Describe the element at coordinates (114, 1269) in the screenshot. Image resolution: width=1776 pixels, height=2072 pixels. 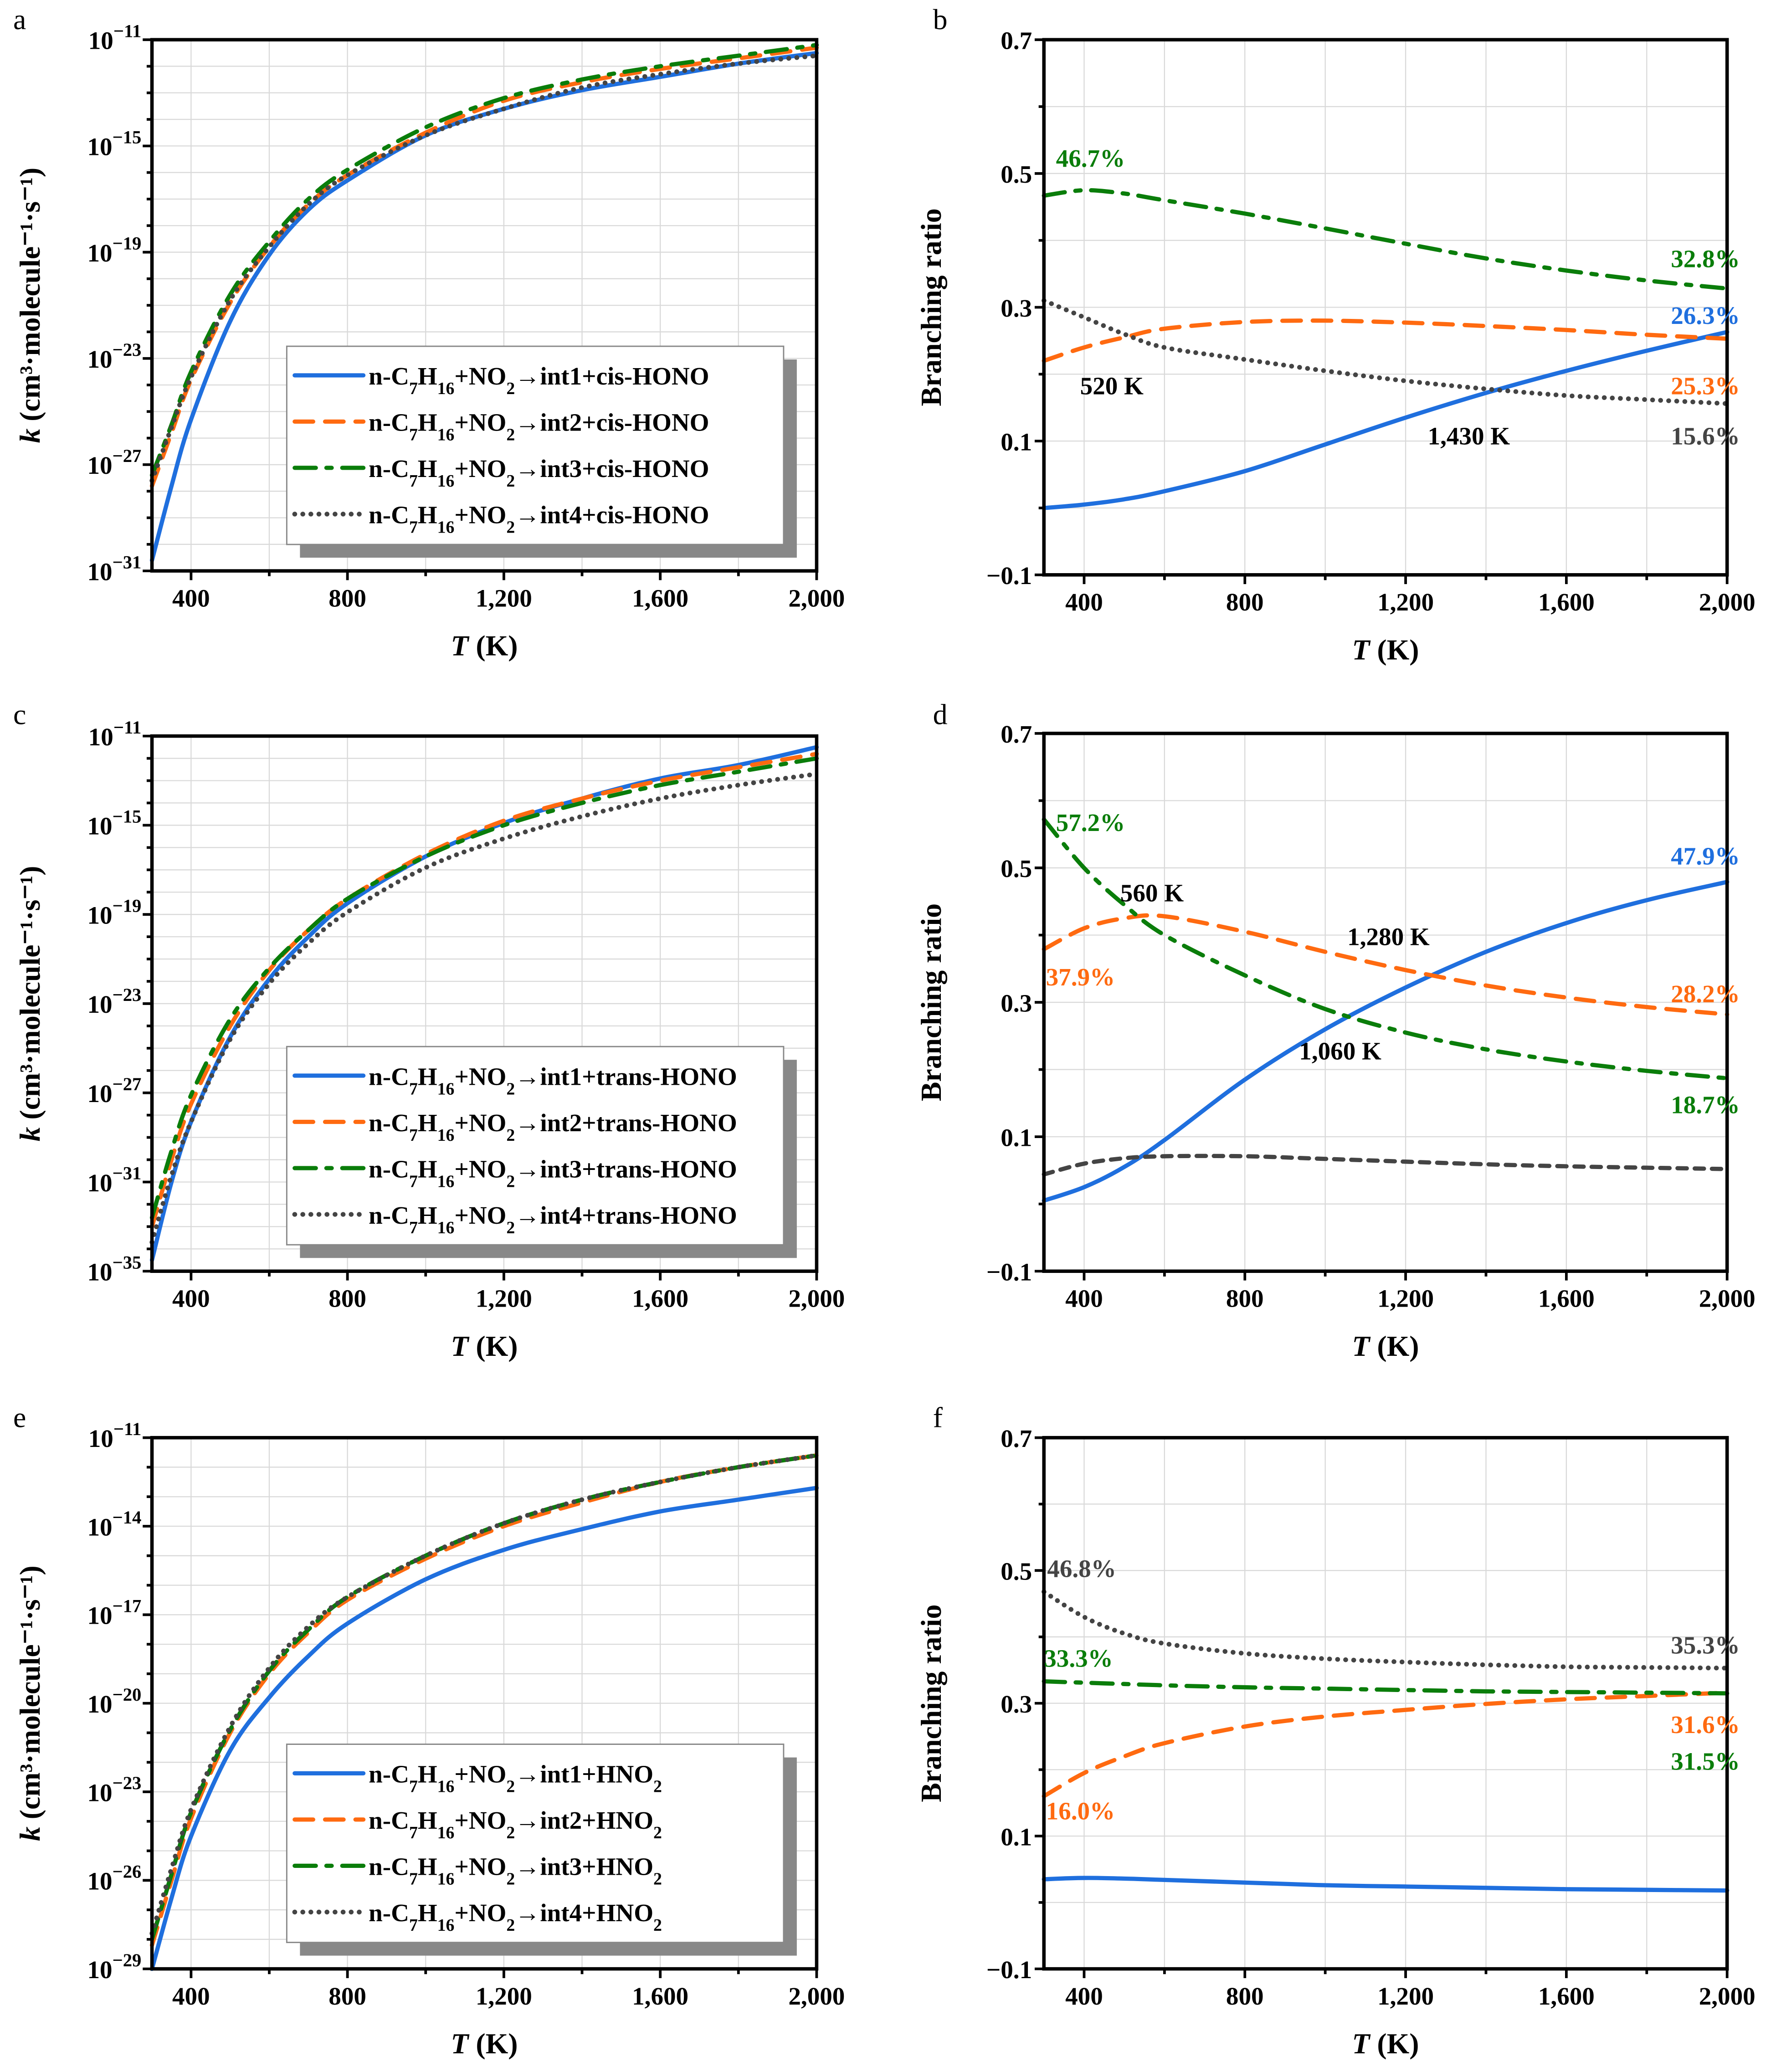
I see `y-tick-label: 10−35` at that location.